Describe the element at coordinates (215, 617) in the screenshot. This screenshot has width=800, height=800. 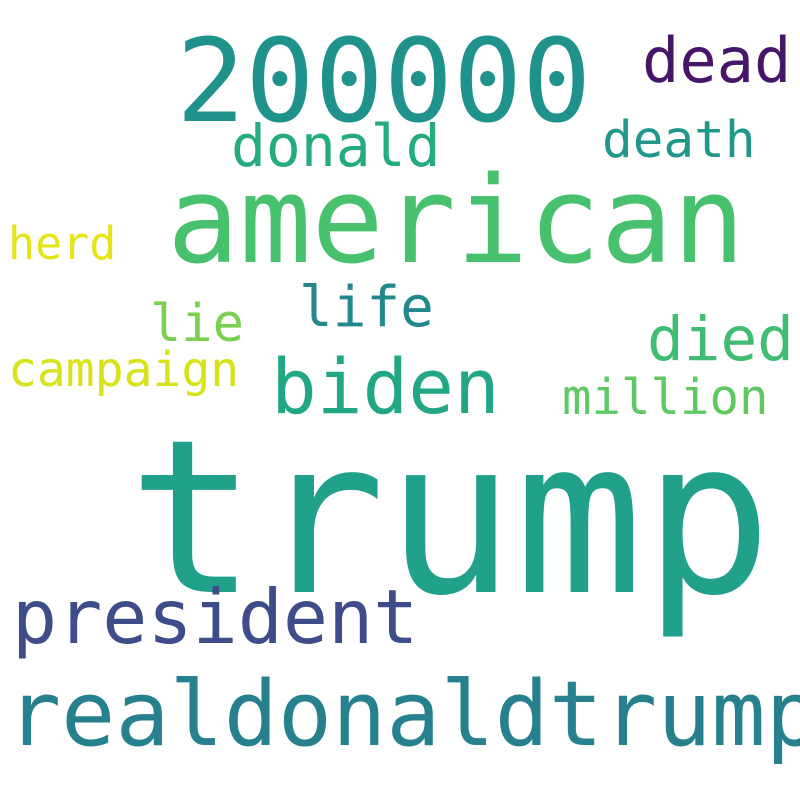
I see `word-president: president` at that location.